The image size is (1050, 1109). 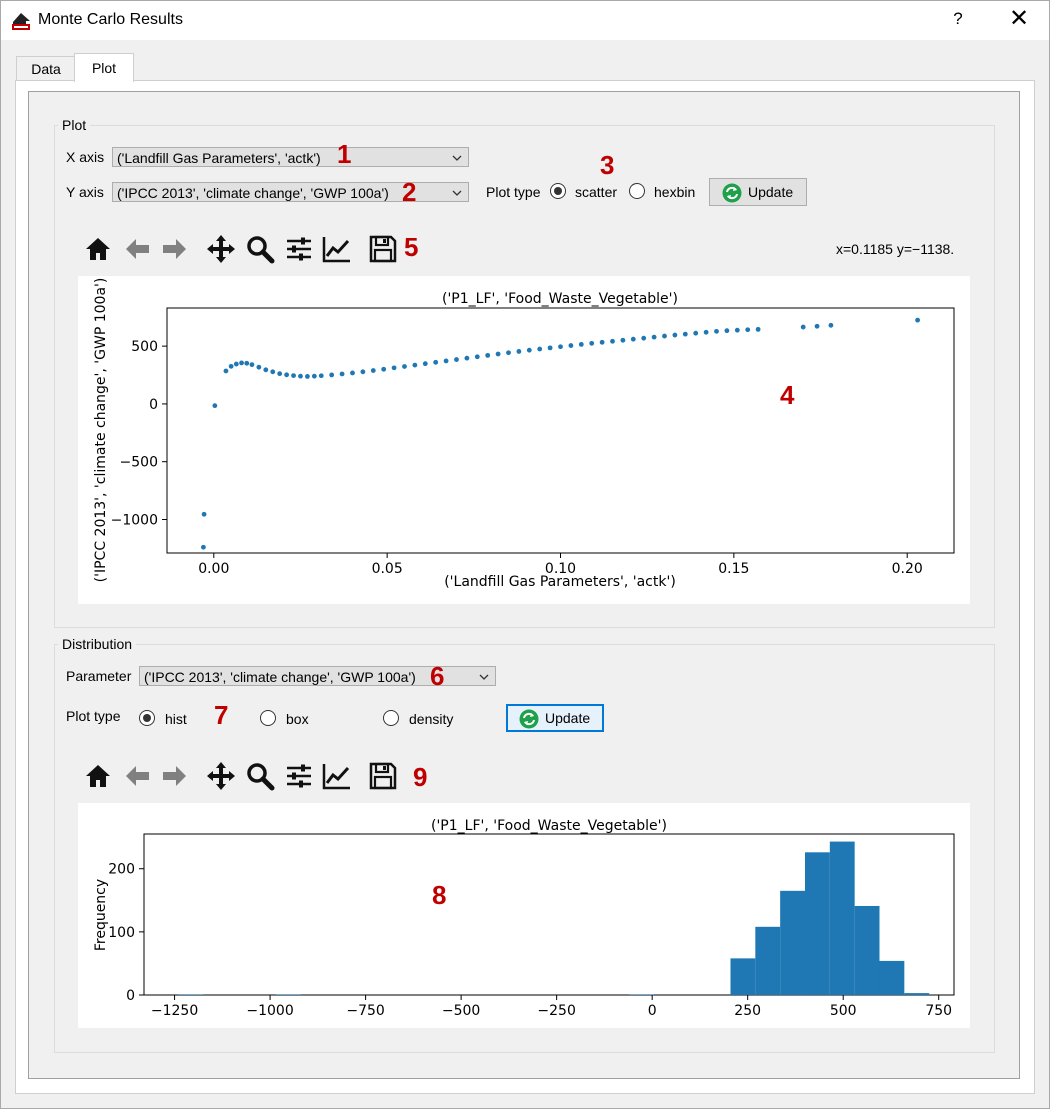 I want to click on plot-update-button: Update, so click(x=758, y=192).